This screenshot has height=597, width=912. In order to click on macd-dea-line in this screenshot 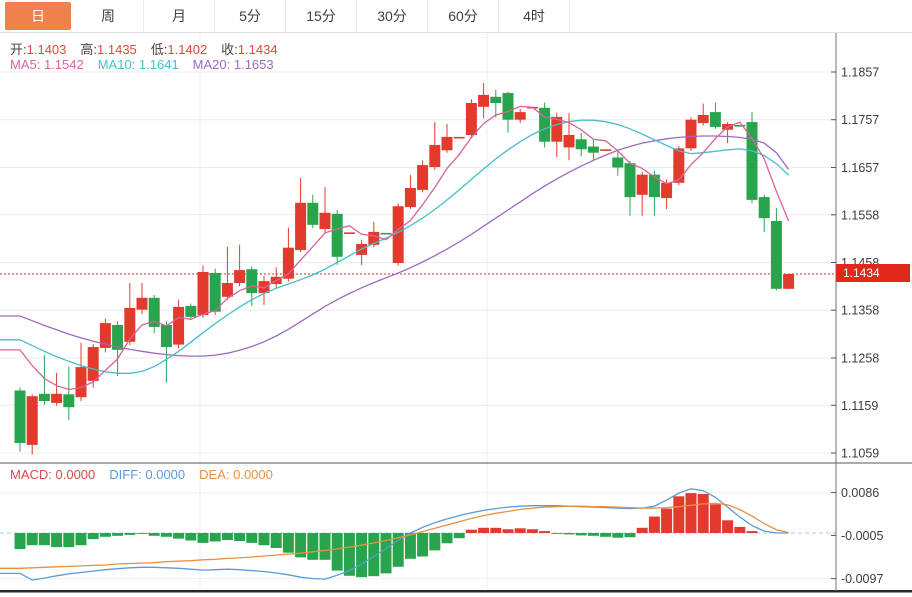, I will do `click(394, 535)`.